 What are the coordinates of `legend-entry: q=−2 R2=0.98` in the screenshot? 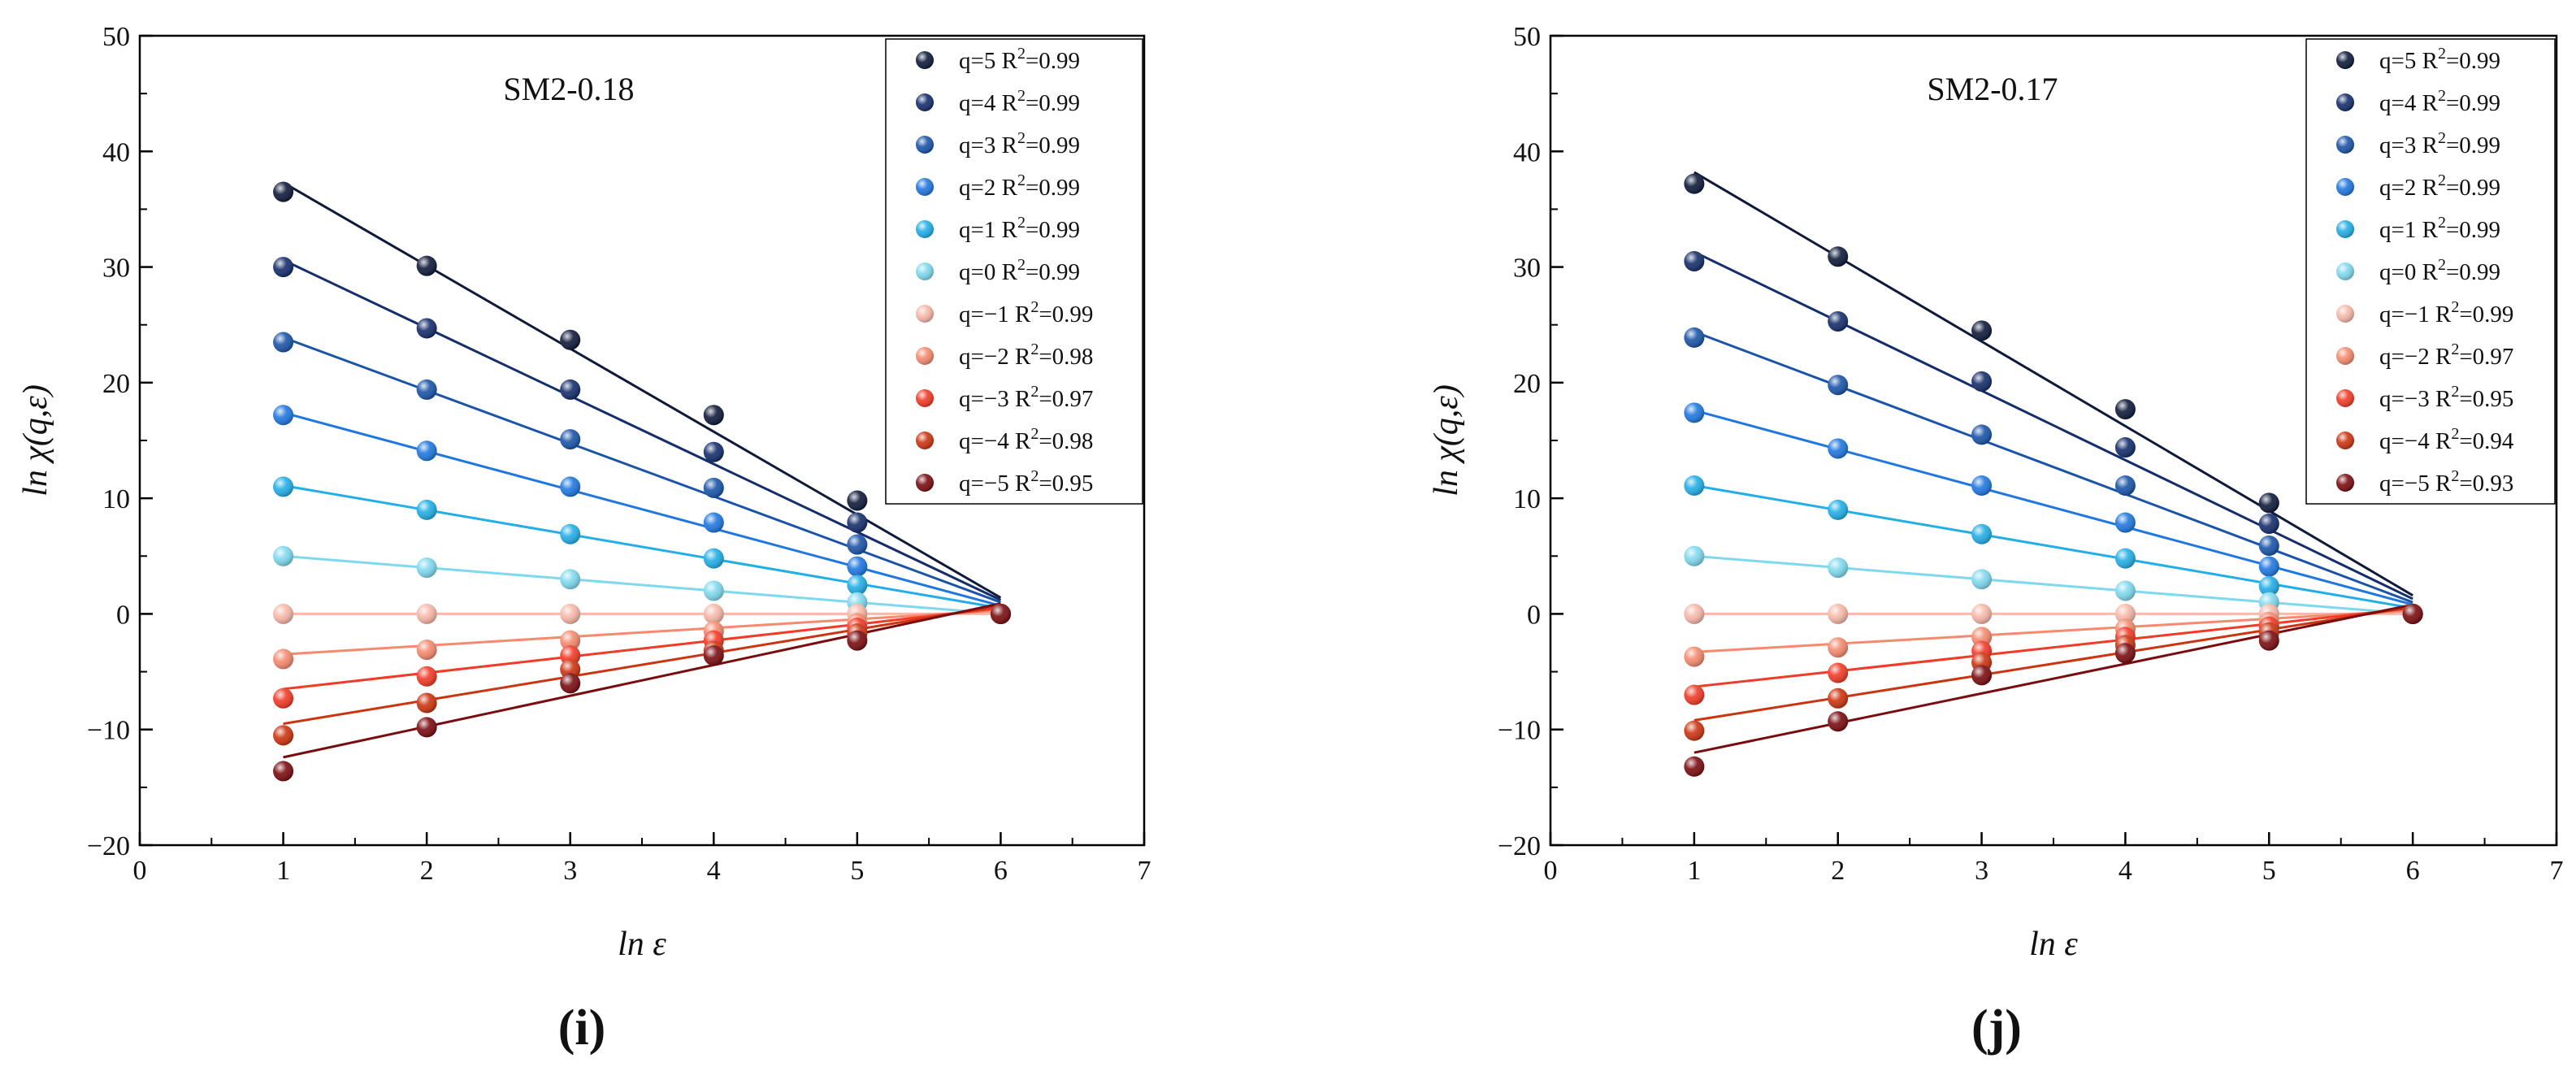 It's located at (1026, 355).